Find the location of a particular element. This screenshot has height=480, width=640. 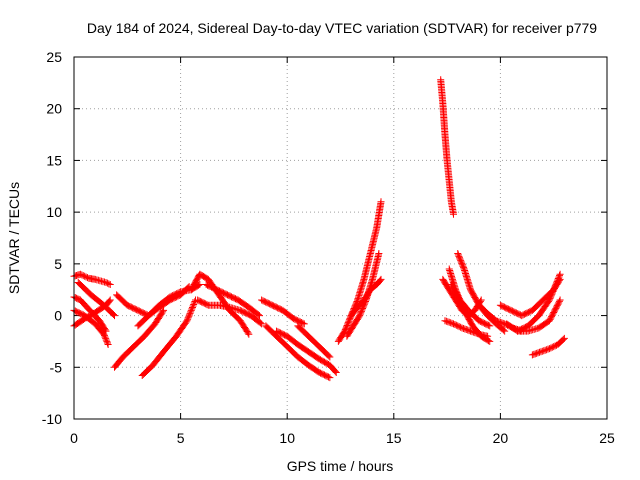

x-tick-label: 0 is located at coordinates (74, 438).